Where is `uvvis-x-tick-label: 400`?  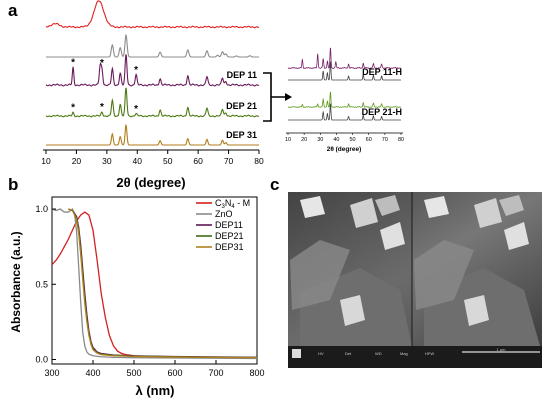
uvvis-x-tick-label: 400 is located at coordinates (92, 373).